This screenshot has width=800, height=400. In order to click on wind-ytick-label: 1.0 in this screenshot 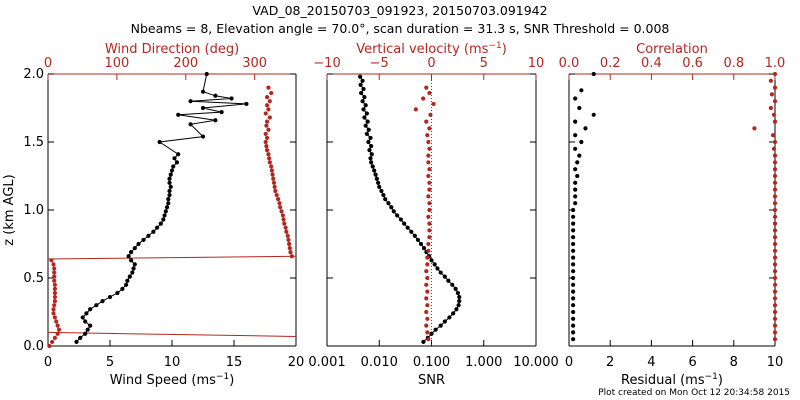, I will do `click(33, 210)`.